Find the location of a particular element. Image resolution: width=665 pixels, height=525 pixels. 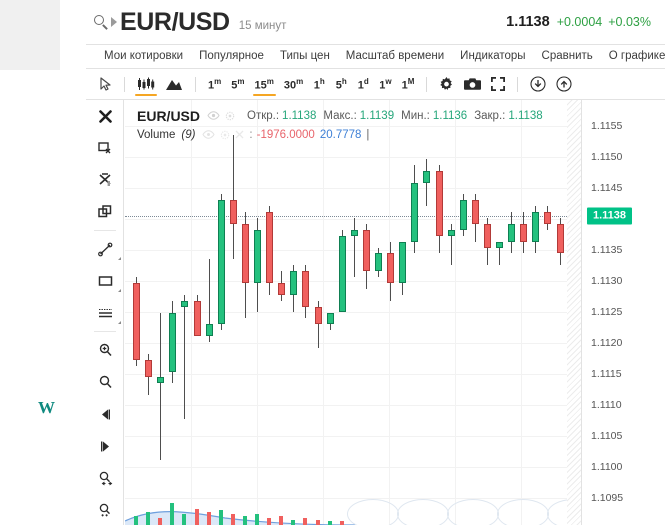

arrow-right-icon is located at coordinates (105, 446).